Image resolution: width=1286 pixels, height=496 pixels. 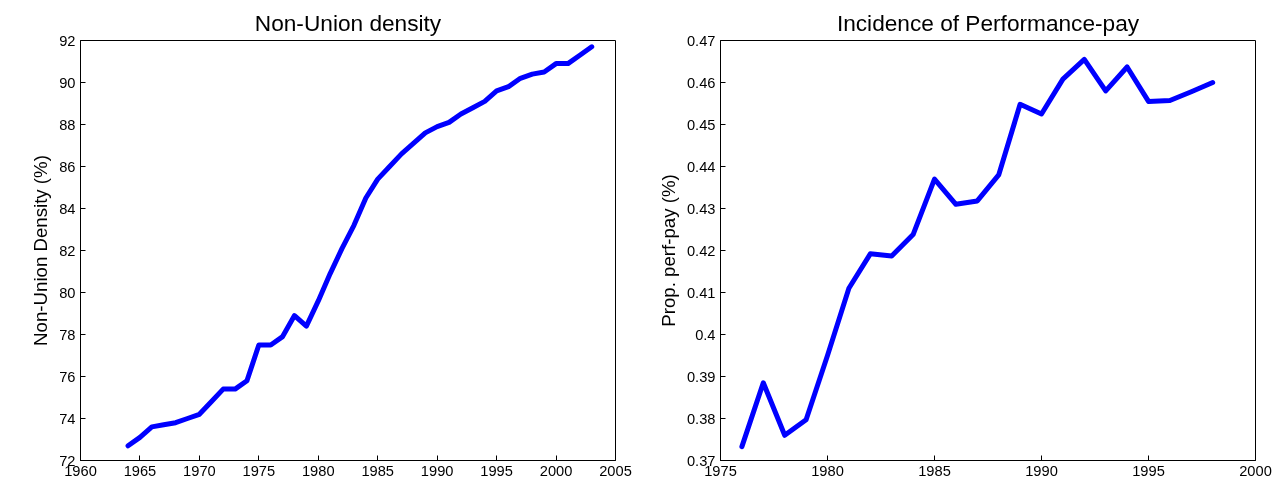 I want to click on y-tick-label: 0.38, so click(x=701, y=418).